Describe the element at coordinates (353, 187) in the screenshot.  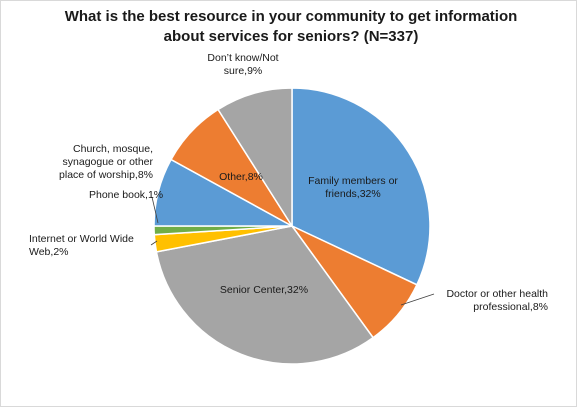
I see `slice-label-1: Family members or friends,32%` at that location.